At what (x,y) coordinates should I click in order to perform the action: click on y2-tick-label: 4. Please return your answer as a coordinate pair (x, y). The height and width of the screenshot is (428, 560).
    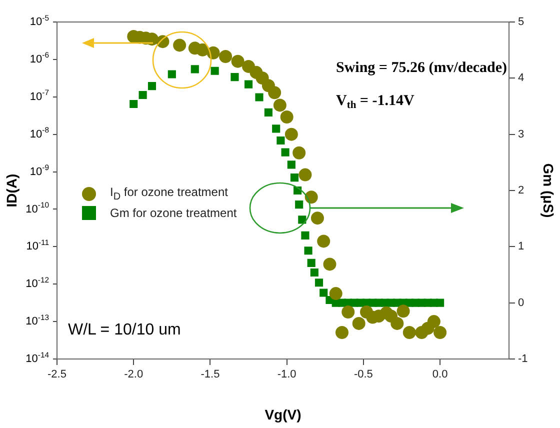
    Looking at the image, I should click on (521, 78).